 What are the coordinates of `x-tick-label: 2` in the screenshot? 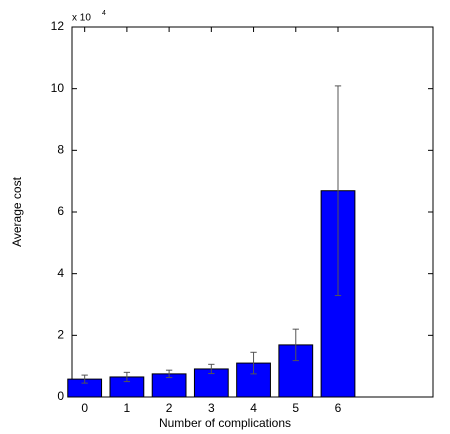 It's located at (169, 408).